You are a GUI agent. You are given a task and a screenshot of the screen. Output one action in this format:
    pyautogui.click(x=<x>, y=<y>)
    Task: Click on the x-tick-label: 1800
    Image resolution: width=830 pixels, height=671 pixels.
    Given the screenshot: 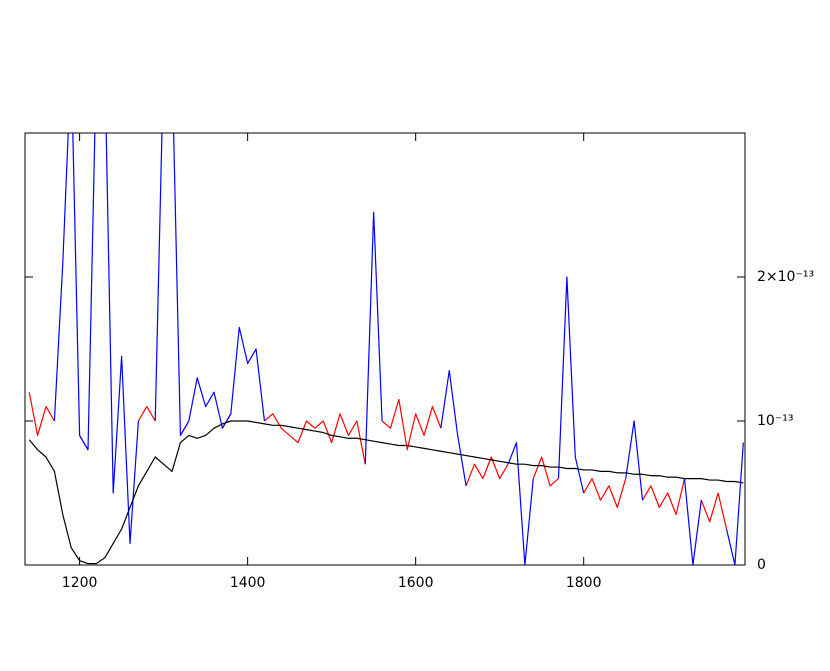 What is the action you would take?
    pyautogui.click(x=584, y=583)
    